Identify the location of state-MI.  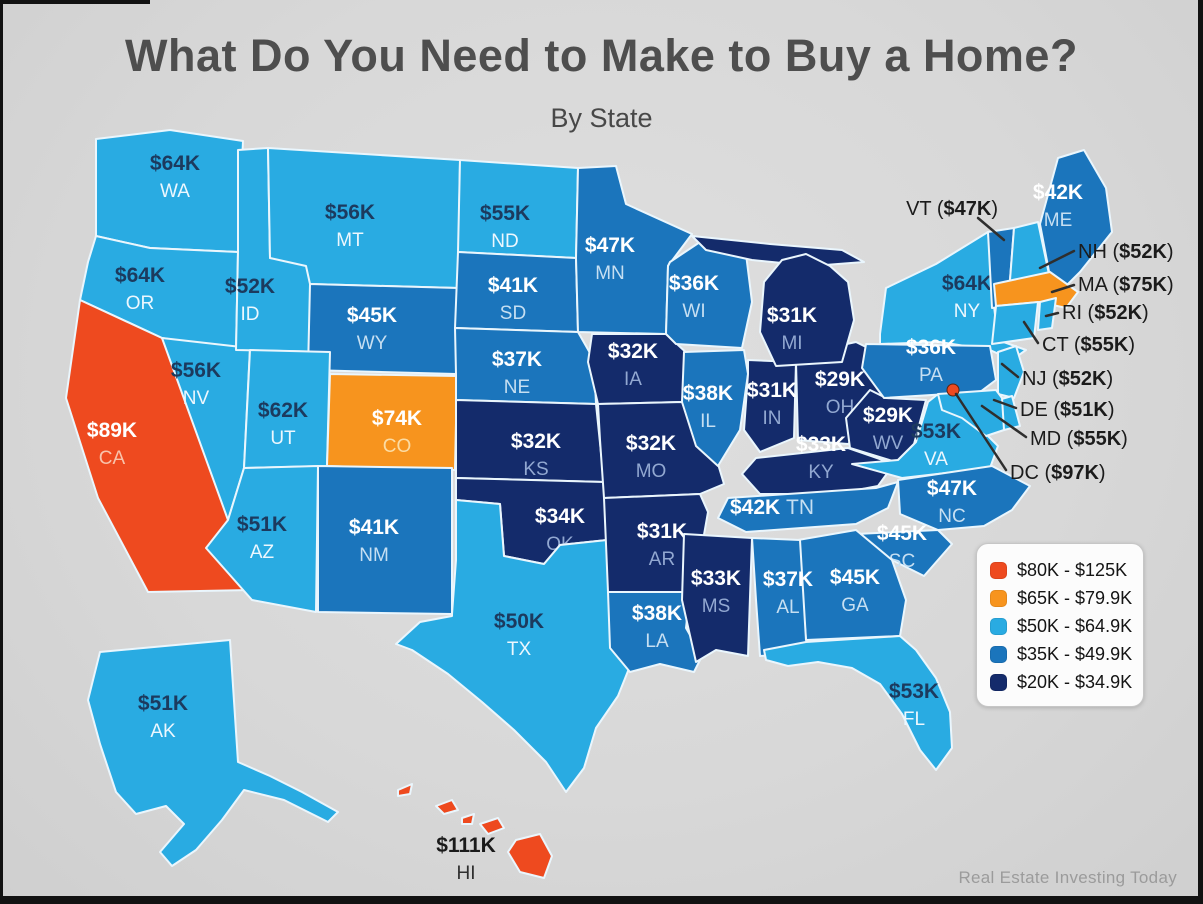
(778, 251).